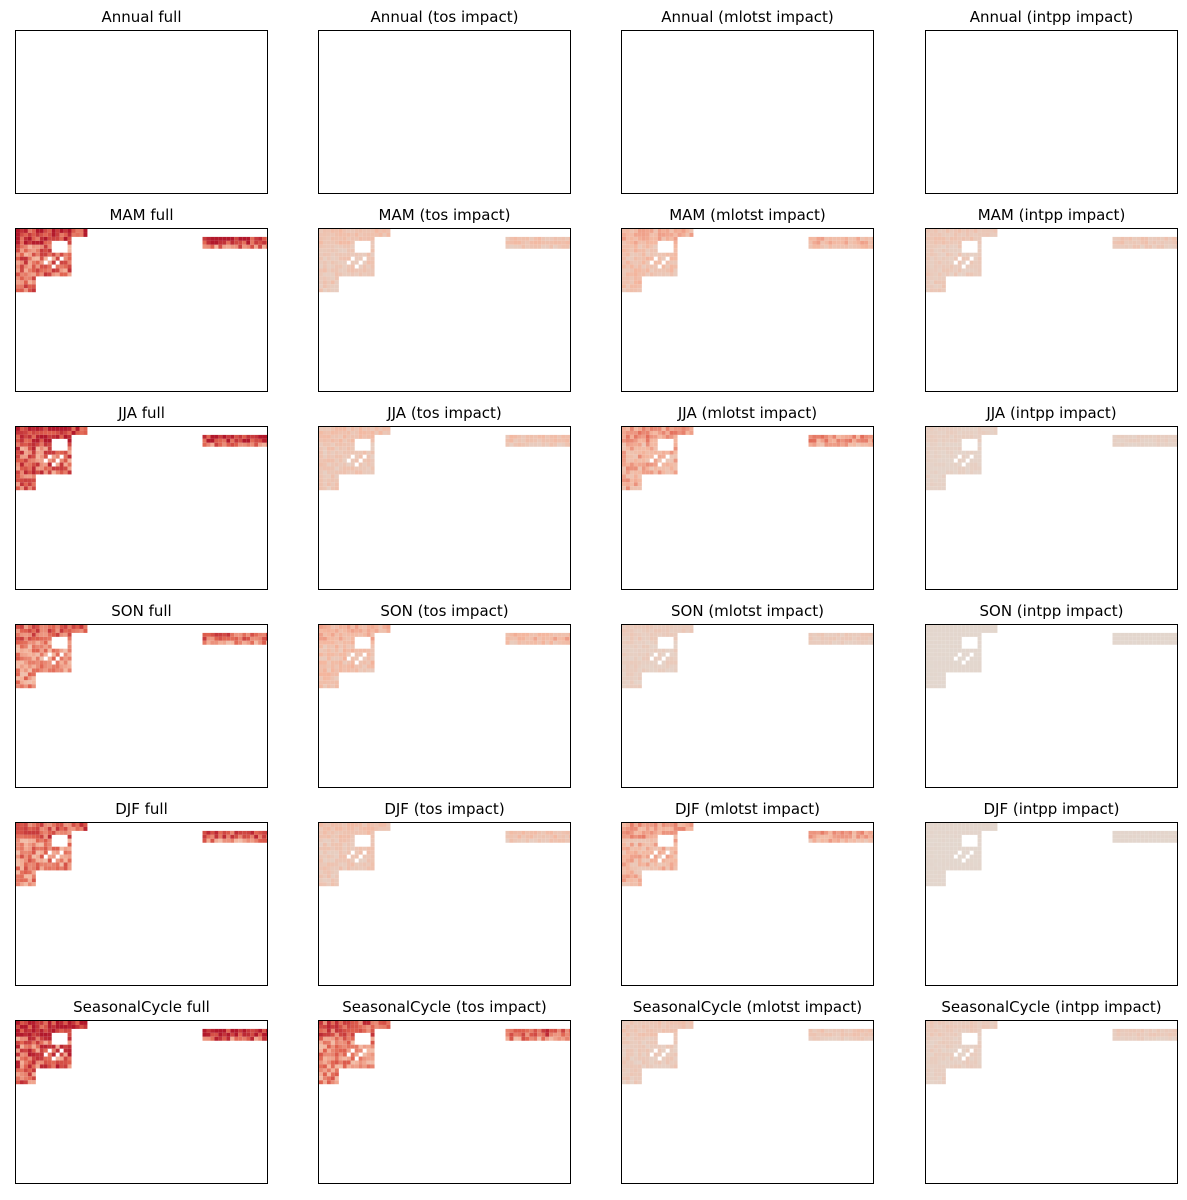 The width and height of the screenshot is (1187, 1200). What do you see at coordinates (444, 809) in the screenshot?
I see `panel-title: DJF (tos impact)` at bounding box center [444, 809].